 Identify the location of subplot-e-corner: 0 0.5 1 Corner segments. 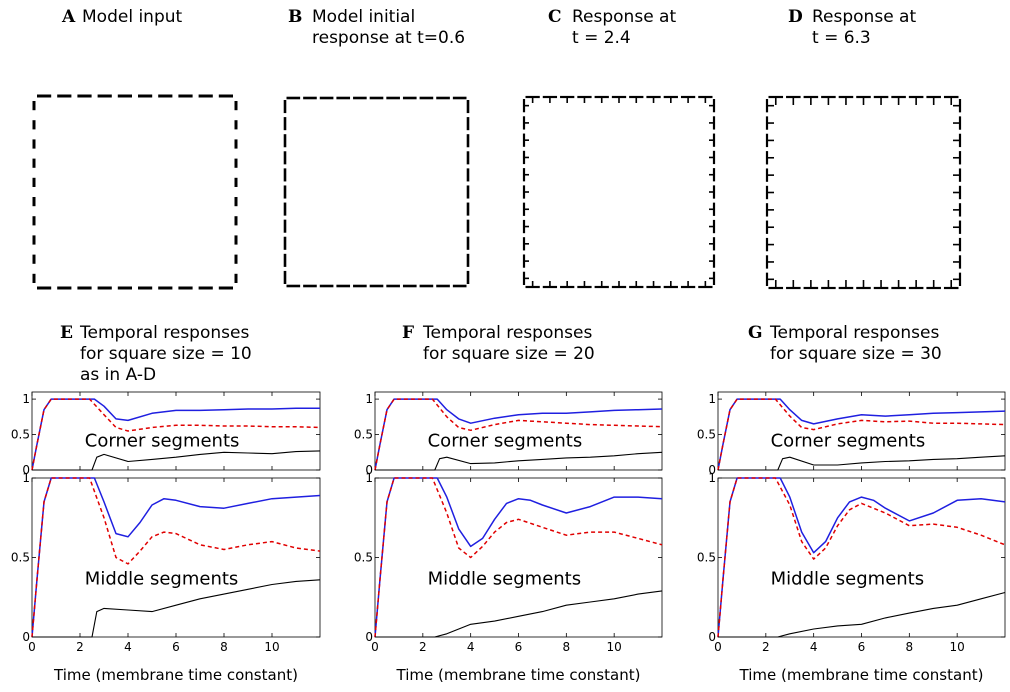
(166, 434).